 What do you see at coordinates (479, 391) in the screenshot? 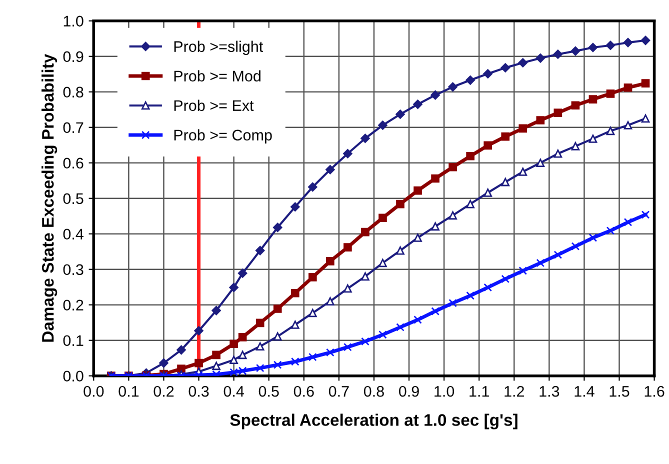
I see `x-tick-label: 1.1` at bounding box center [479, 391].